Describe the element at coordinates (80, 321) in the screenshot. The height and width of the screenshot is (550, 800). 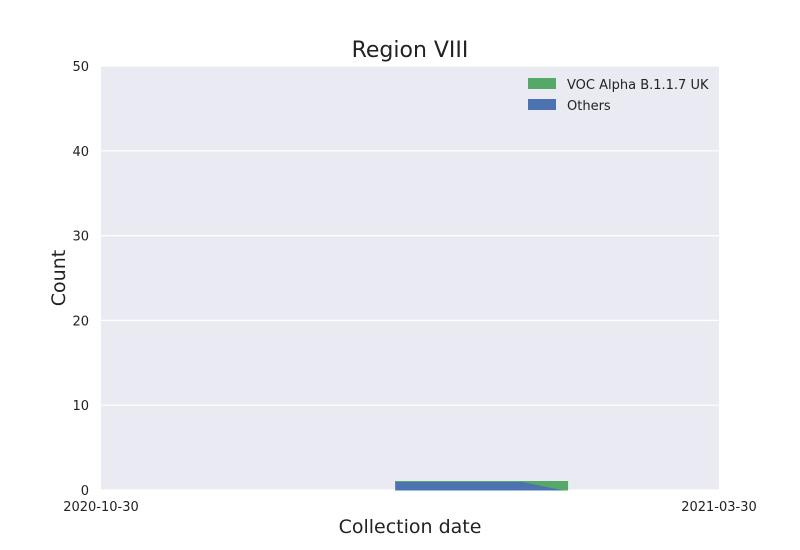
I see `y-tick-label: 20` at that location.